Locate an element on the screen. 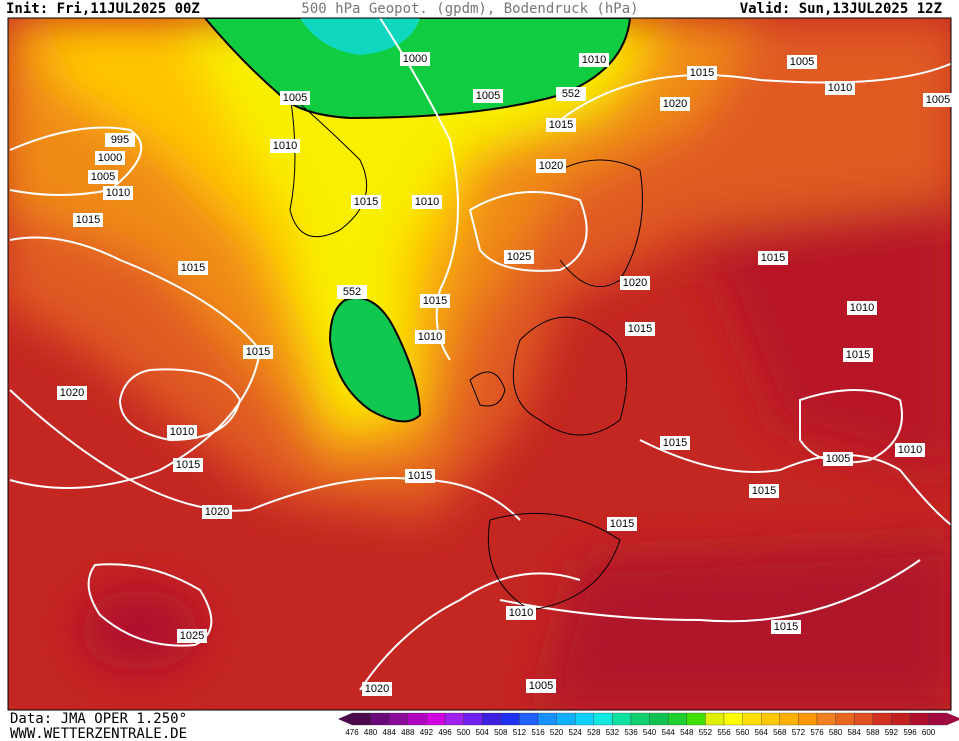  colorbar-label: 492 is located at coordinates (427, 732).